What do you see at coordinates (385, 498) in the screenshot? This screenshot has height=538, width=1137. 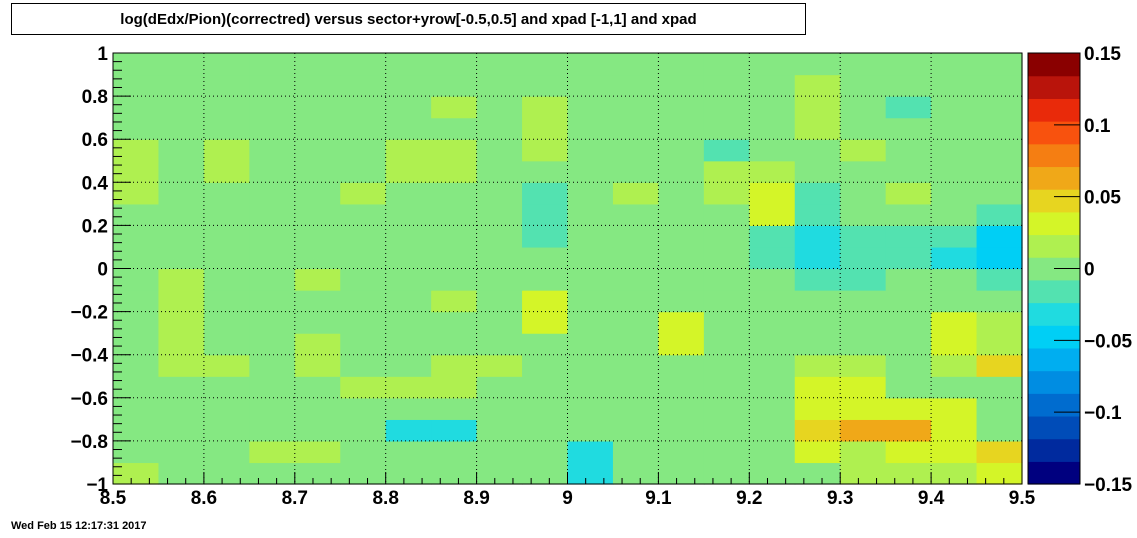 I see `x-tick-label: 8.8` at bounding box center [385, 498].